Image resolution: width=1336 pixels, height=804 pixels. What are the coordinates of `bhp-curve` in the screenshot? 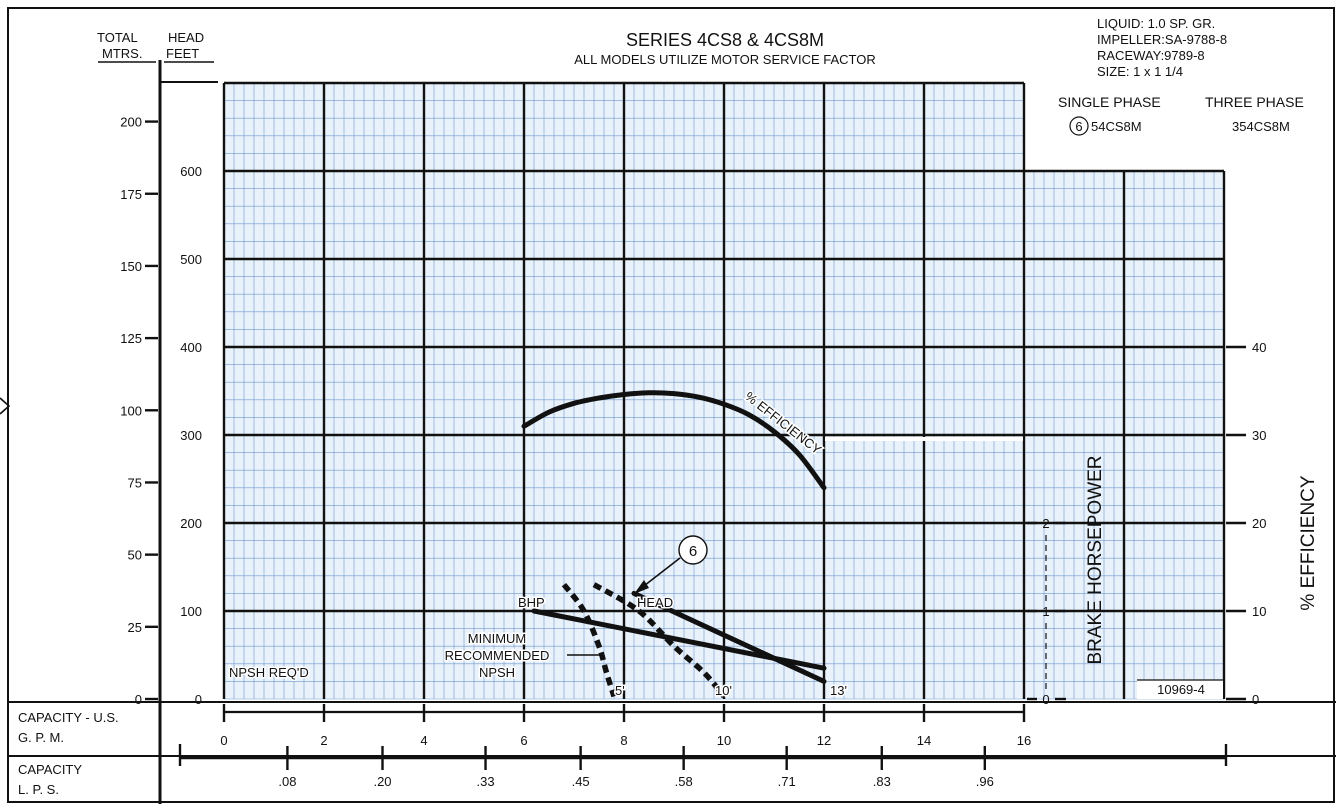 It's located at (679, 639).